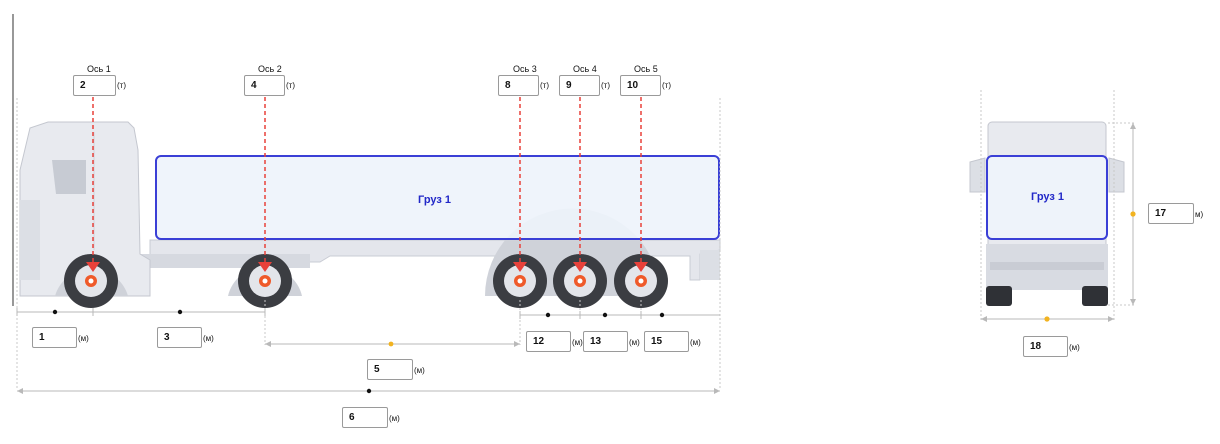 The image size is (1220, 444). Describe the element at coordinates (1171, 213) in the screenshot. I see `height-input: 17` at that location.